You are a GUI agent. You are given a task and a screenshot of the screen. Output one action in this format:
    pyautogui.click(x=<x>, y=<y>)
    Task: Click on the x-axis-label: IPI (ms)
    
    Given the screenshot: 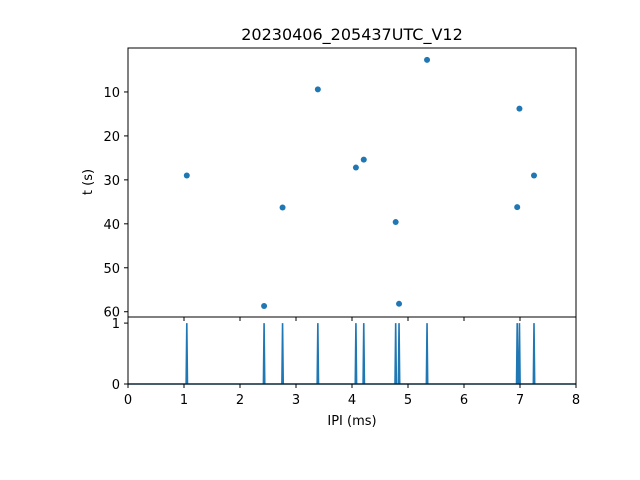 What is the action you would take?
    pyautogui.click(x=351, y=421)
    